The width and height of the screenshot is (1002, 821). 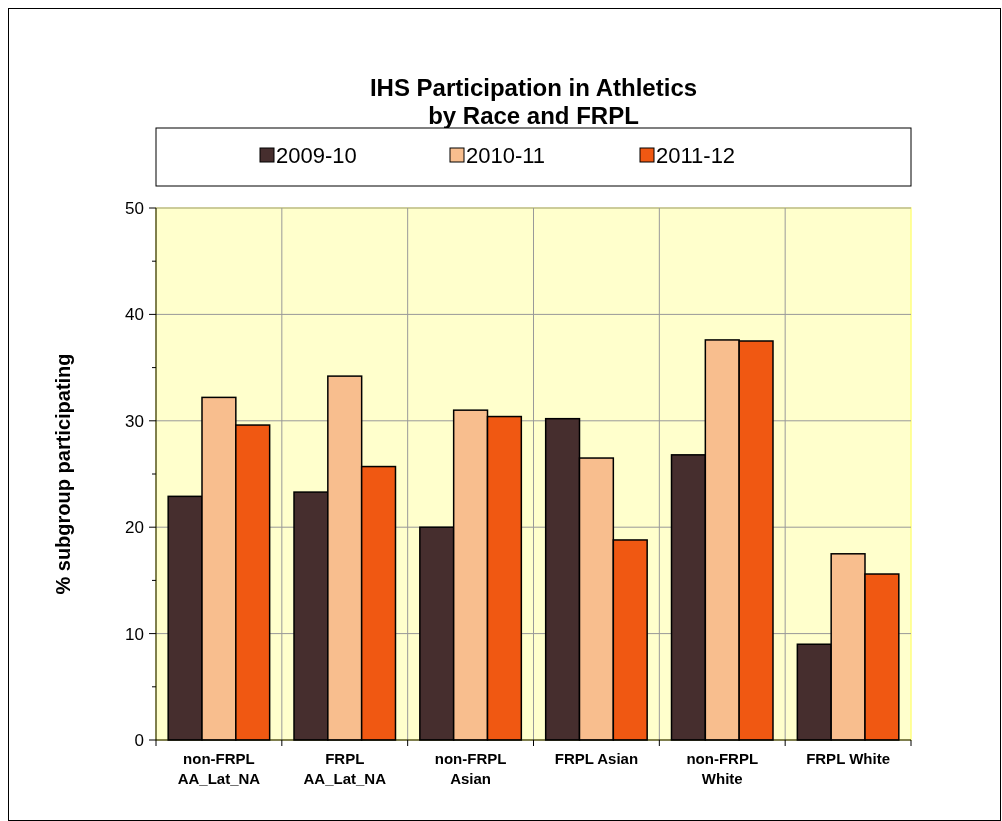 What do you see at coordinates (533, 101) in the screenshot?
I see `chart-title: IHS Participation in Athletics by Race and FRPL` at bounding box center [533, 101].